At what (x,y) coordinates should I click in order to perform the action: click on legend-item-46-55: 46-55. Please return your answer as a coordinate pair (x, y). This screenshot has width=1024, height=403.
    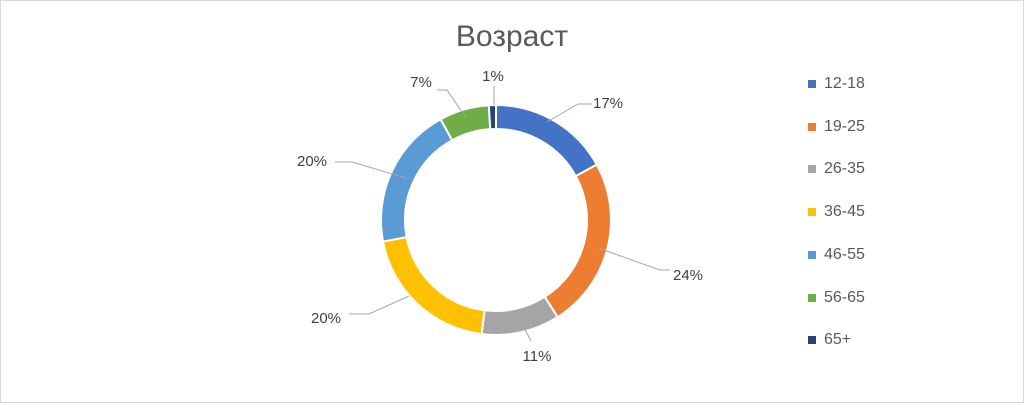
    Looking at the image, I should click on (836, 255).